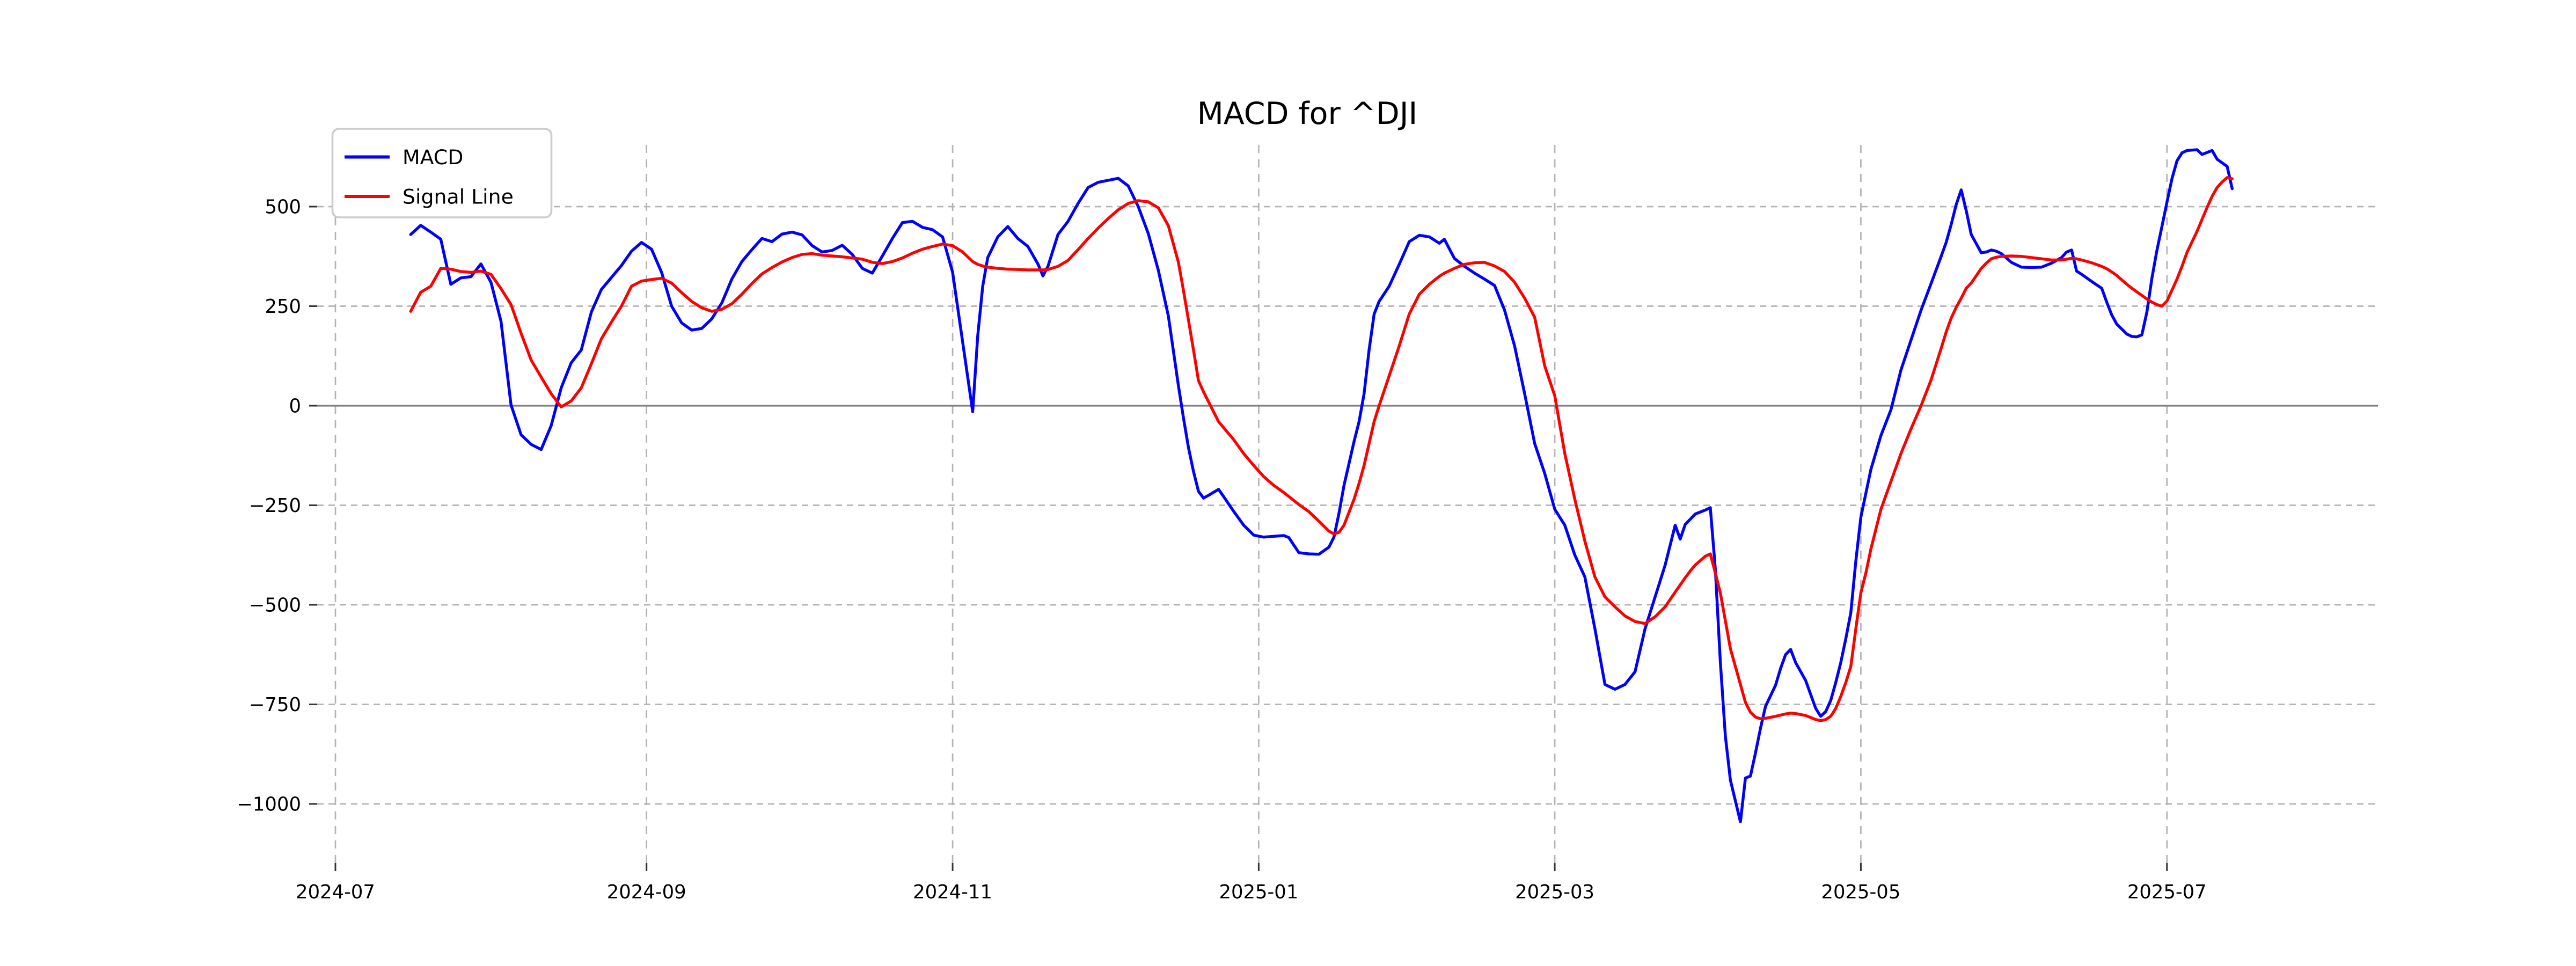 The image size is (2576, 966). I want to click on x-tick-label: 2024-11, so click(952, 892).